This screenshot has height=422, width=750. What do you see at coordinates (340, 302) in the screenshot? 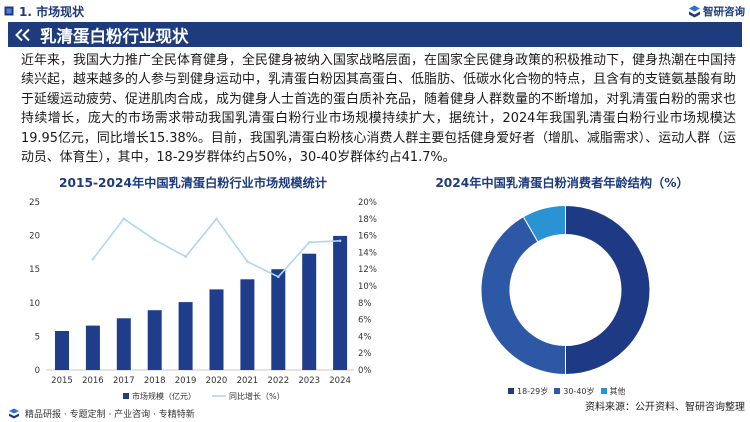
I see `bar-2024` at bounding box center [340, 302].